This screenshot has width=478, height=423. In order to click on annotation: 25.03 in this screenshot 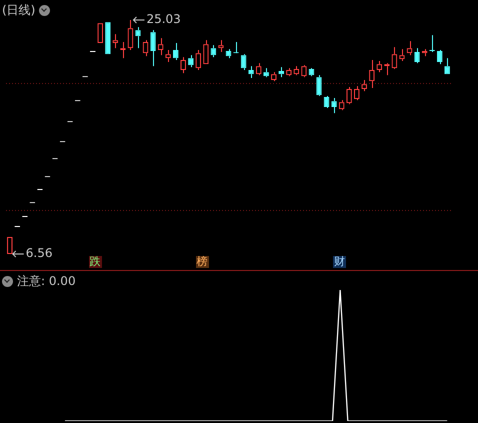, I will do `click(163, 19)`.